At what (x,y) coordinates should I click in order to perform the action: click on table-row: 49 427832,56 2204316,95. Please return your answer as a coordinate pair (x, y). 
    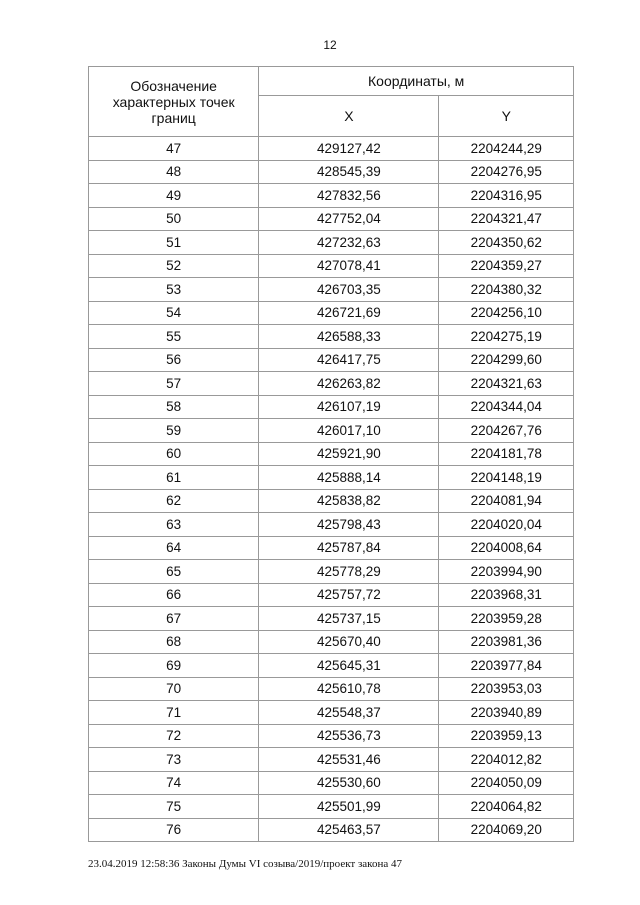
    Looking at the image, I should click on (330, 195).